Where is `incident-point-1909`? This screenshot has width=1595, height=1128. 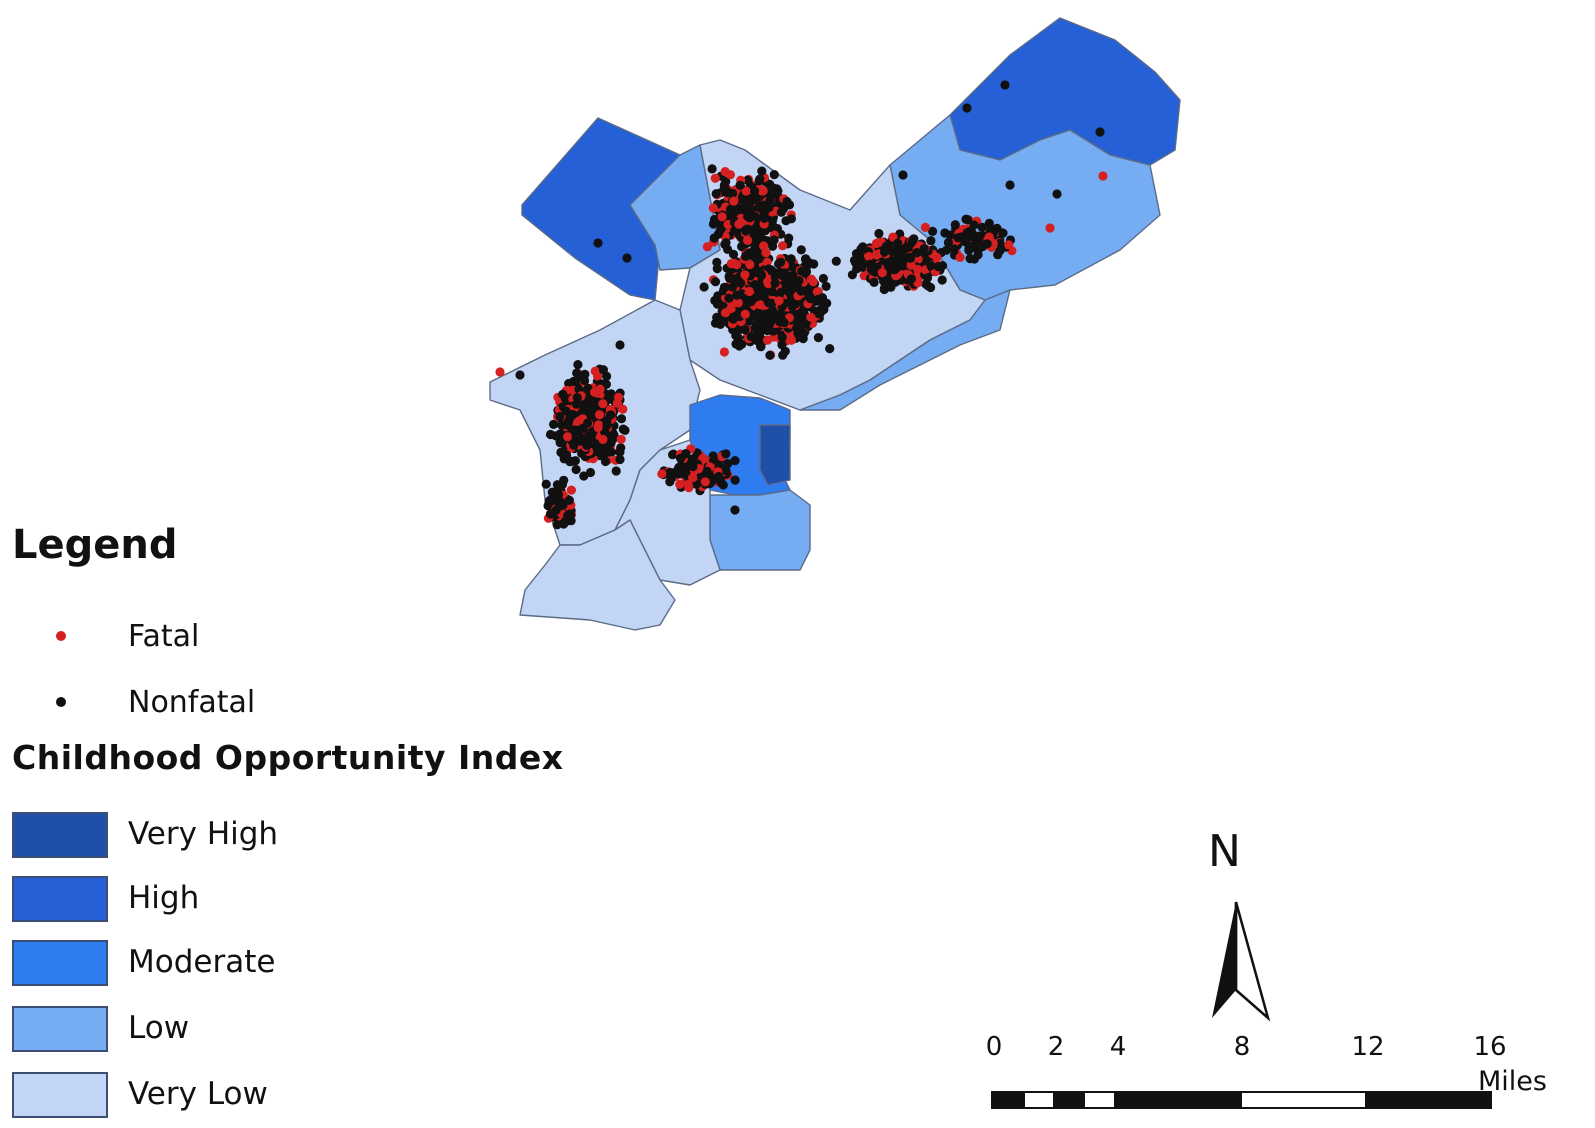
incident-point-1909 is located at coordinates (680, 470).